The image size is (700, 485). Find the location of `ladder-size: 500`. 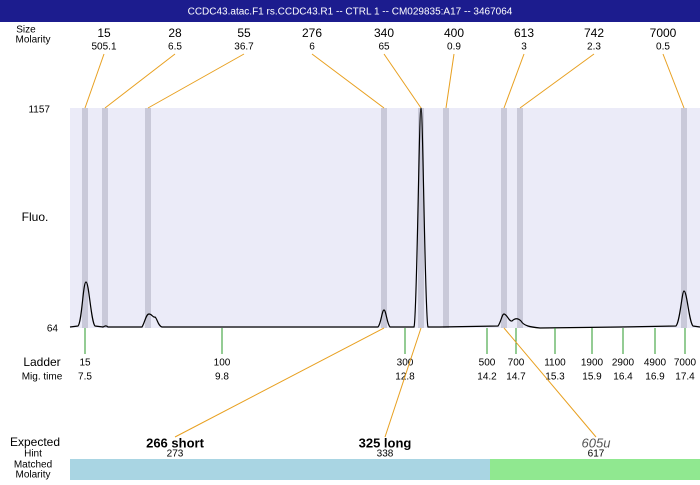

ladder-size: 500 is located at coordinates (487, 363).